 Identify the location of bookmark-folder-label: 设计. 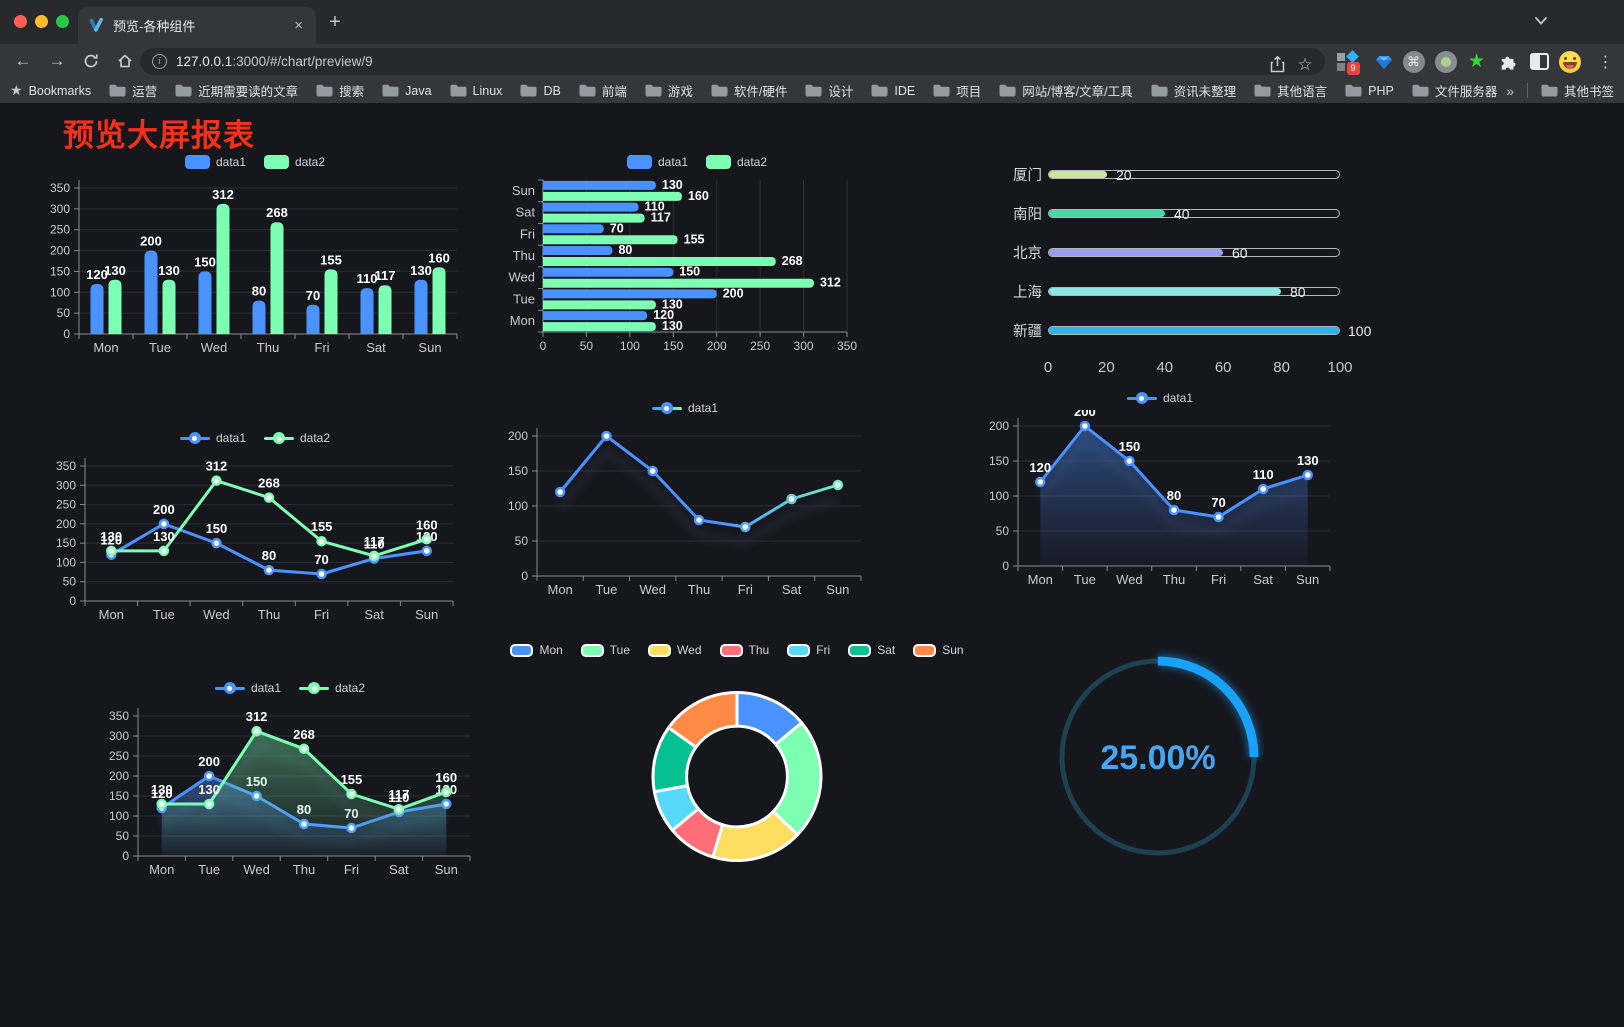
(841, 92).